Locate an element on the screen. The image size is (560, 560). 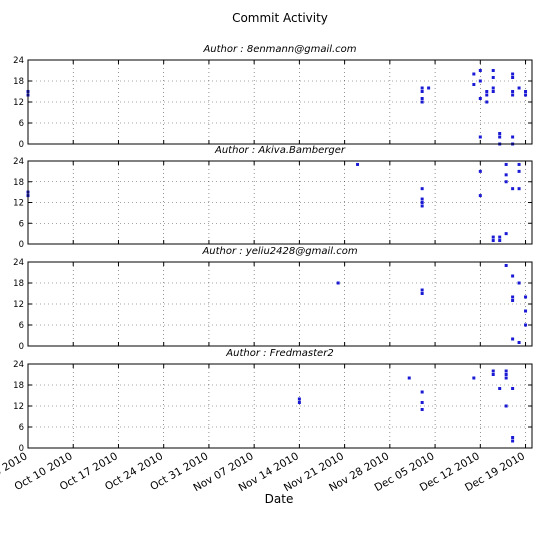
panel-title: Author : yeliu2428@gmail.com is located at coordinates (279, 251).